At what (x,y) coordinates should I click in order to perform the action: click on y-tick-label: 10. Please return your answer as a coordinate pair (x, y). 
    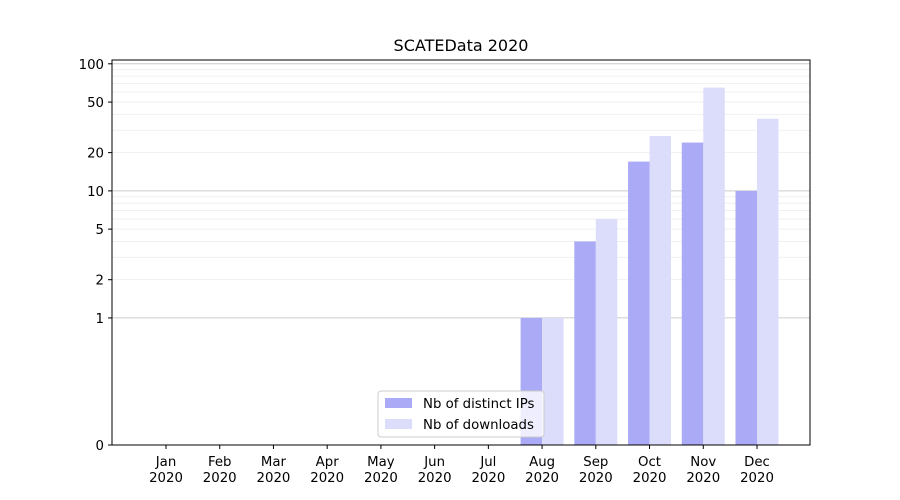
    Looking at the image, I should click on (95, 192).